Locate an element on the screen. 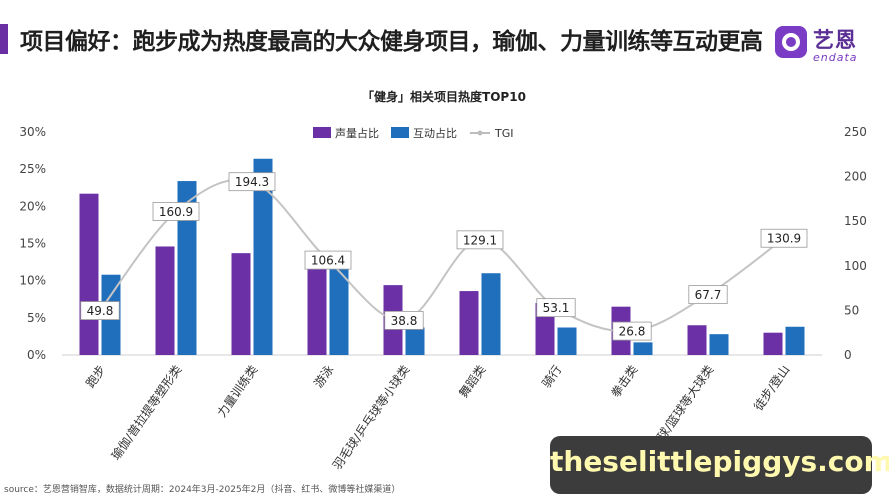 This screenshot has height=500, width=889. legend-label-1: 互动占比 is located at coordinates (435, 133).